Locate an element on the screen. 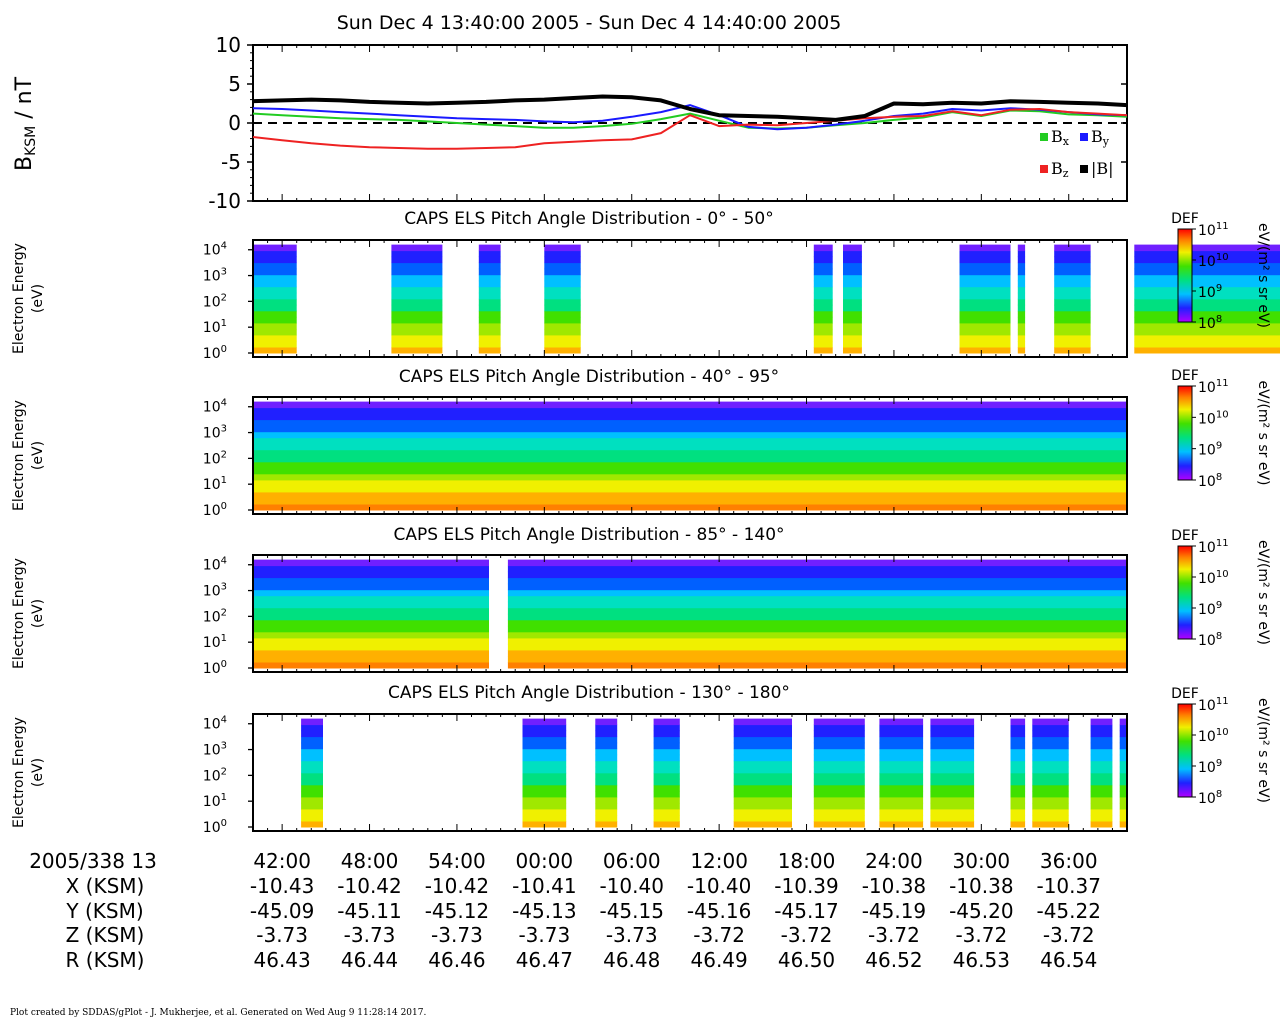  colorbar-tick-label: 1010 is located at coordinates (1213, 418).